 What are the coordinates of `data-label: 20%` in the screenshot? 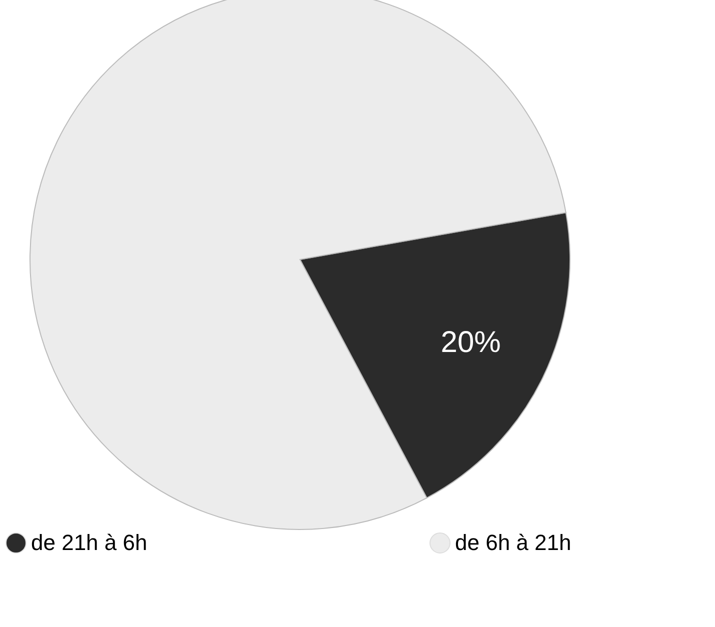 It's located at (470, 342).